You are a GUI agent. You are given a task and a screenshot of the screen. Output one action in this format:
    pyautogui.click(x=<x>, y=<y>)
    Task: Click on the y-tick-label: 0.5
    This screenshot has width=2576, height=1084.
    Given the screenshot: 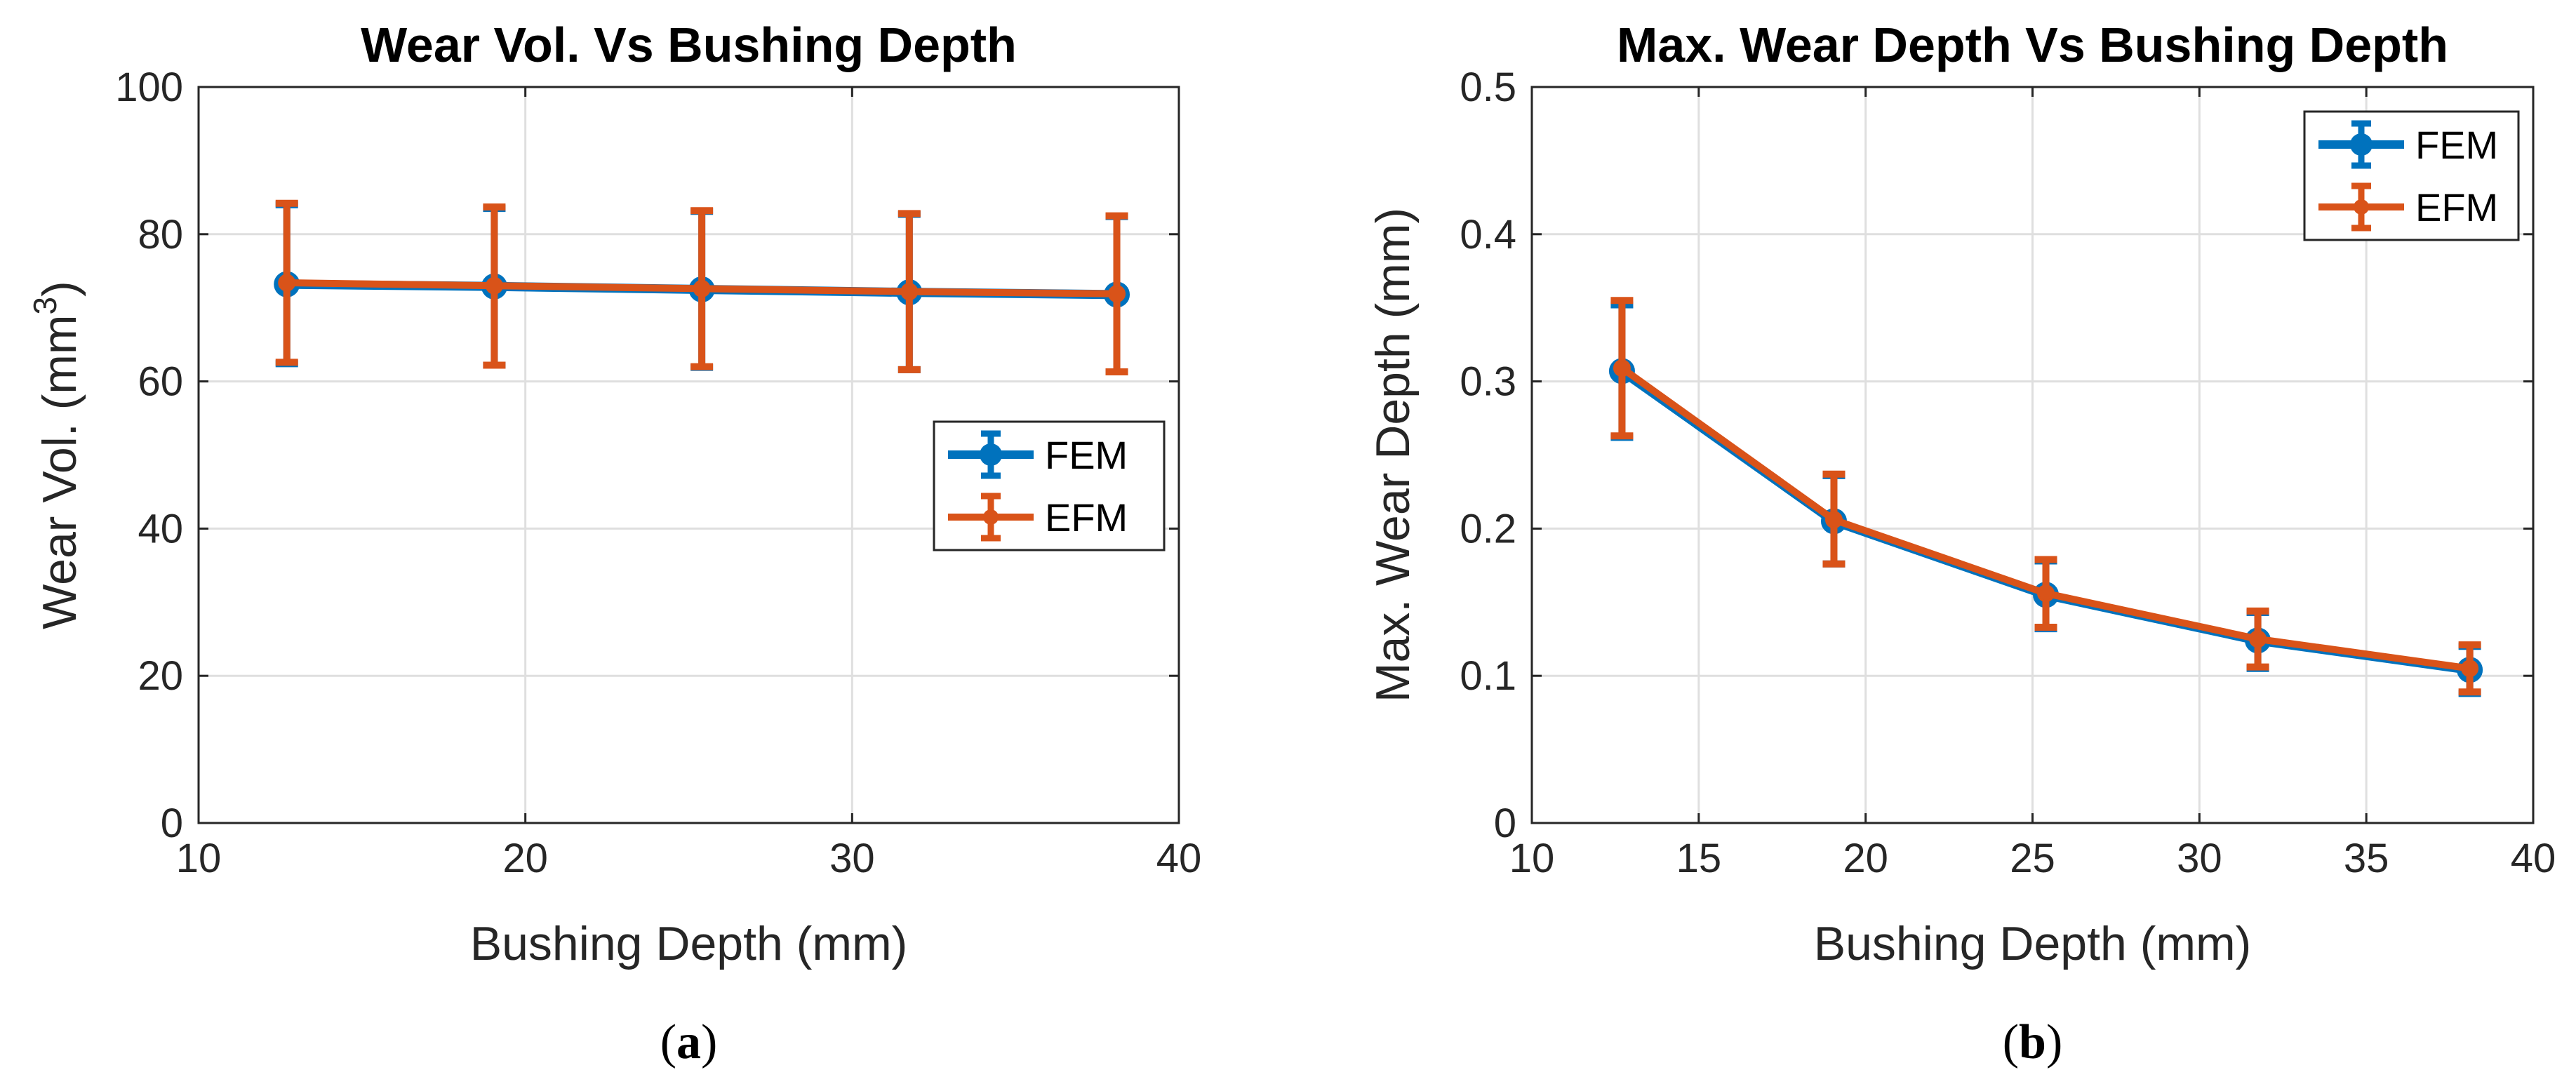 What is the action you would take?
    pyautogui.click(x=1488, y=87)
    